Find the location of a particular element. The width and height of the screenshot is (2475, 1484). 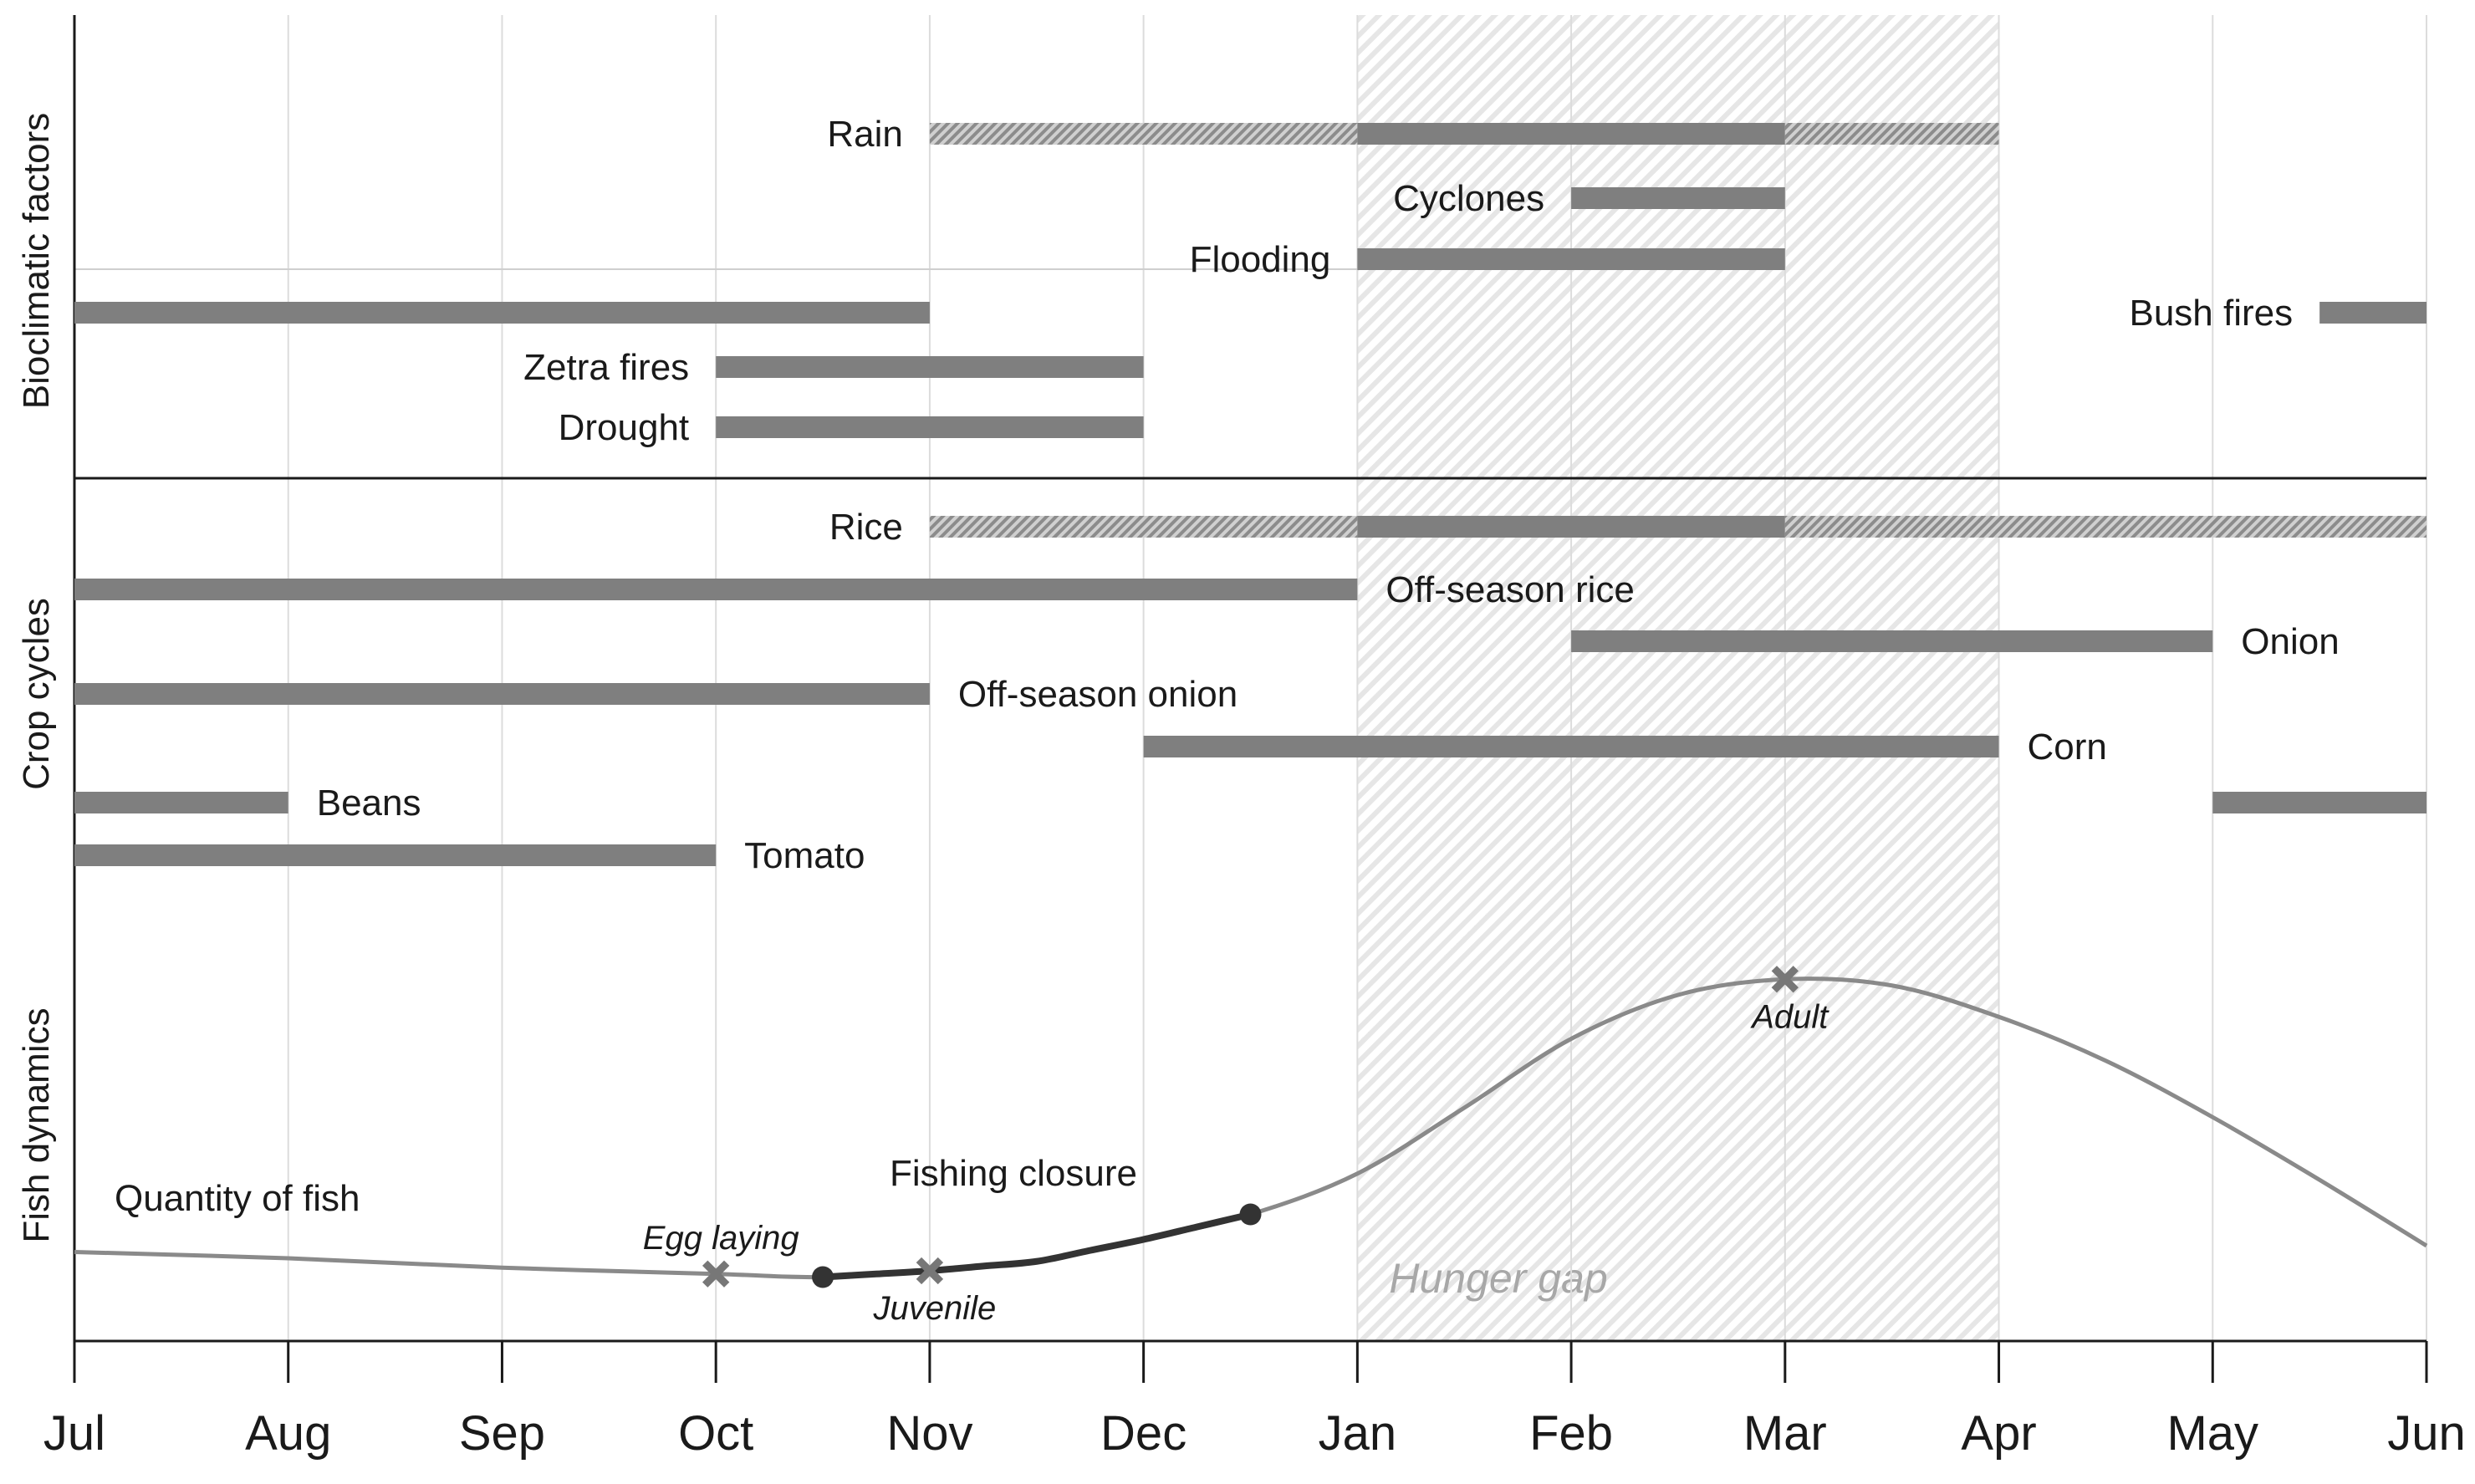

stage-marker-juvenile is located at coordinates (930, 1271).